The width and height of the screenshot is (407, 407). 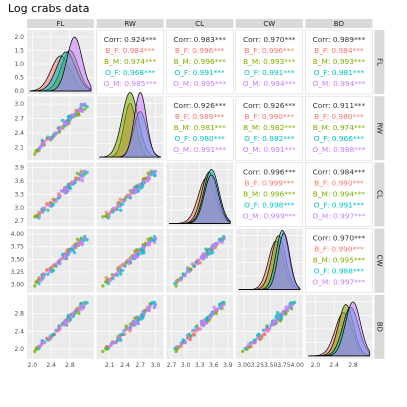 What do you see at coordinates (269, 326) in the screenshot?
I see `panel-bd-cw` at bounding box center [269, 326].